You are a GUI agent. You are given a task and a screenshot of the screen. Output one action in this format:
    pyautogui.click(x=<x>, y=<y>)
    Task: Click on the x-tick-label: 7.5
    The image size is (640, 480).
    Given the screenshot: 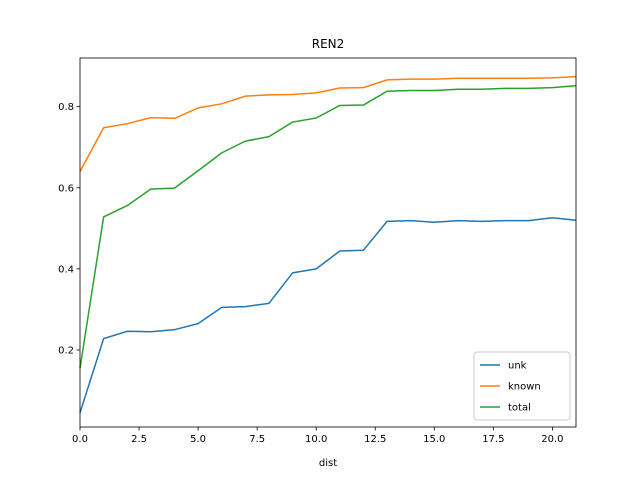 What is the action you would take?
    pyautogui.click(x=257, y=439)
    